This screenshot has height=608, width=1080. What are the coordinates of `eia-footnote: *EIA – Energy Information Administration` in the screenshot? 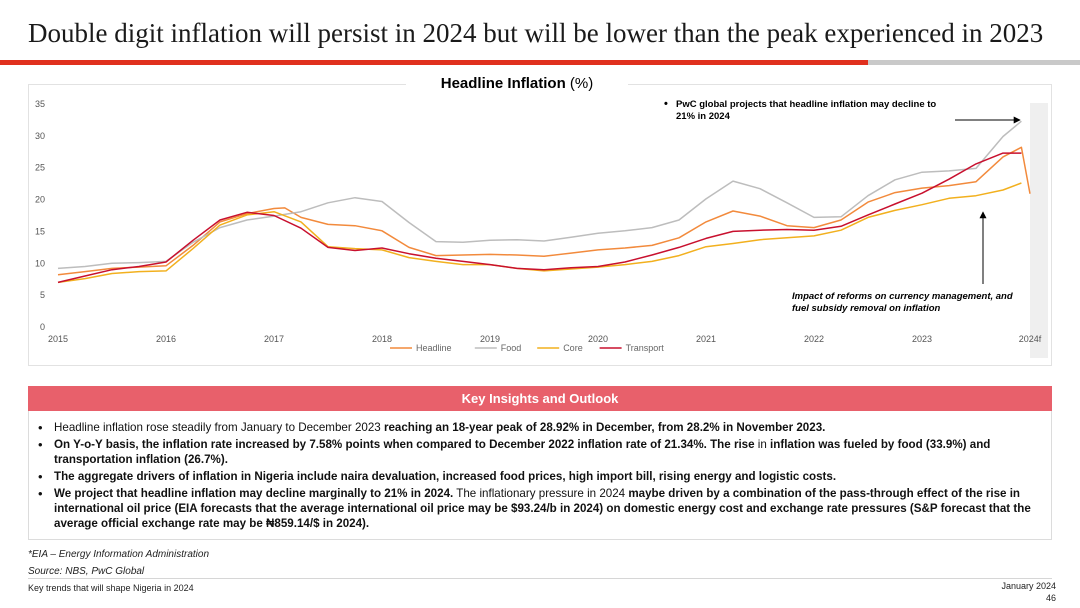 It's located at (119, 554).